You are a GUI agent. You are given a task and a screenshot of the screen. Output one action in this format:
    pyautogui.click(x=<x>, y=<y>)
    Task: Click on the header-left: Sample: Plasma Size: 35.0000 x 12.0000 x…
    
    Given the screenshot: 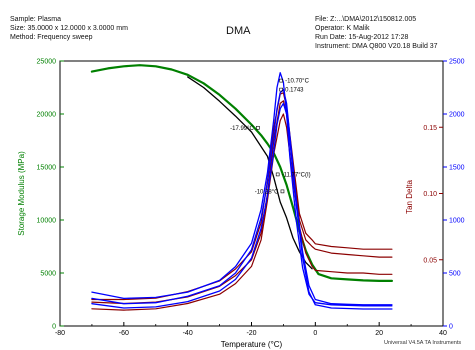 What is the action you would take?
    pyautogui.click(x=69, y=28)
    